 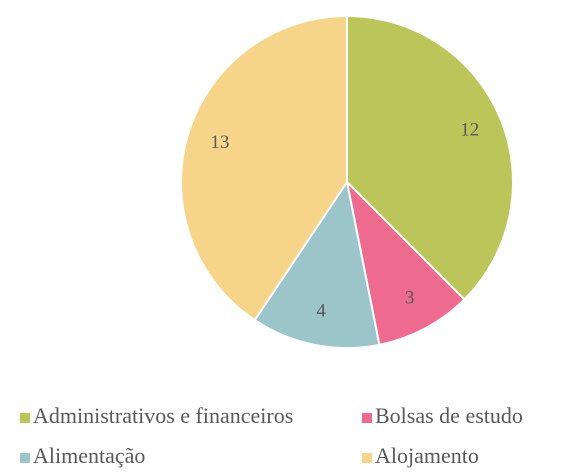 I want to click on data-label: 13, so click(x=219, y=142).